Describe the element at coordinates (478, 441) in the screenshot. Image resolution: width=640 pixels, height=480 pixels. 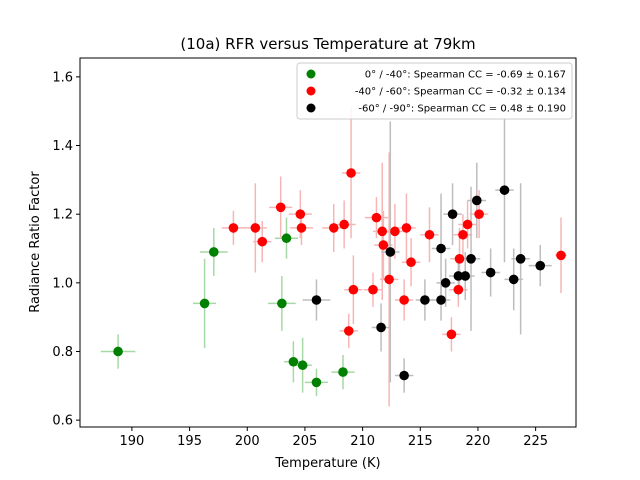
I see `x-tick-label: 220` at that location.